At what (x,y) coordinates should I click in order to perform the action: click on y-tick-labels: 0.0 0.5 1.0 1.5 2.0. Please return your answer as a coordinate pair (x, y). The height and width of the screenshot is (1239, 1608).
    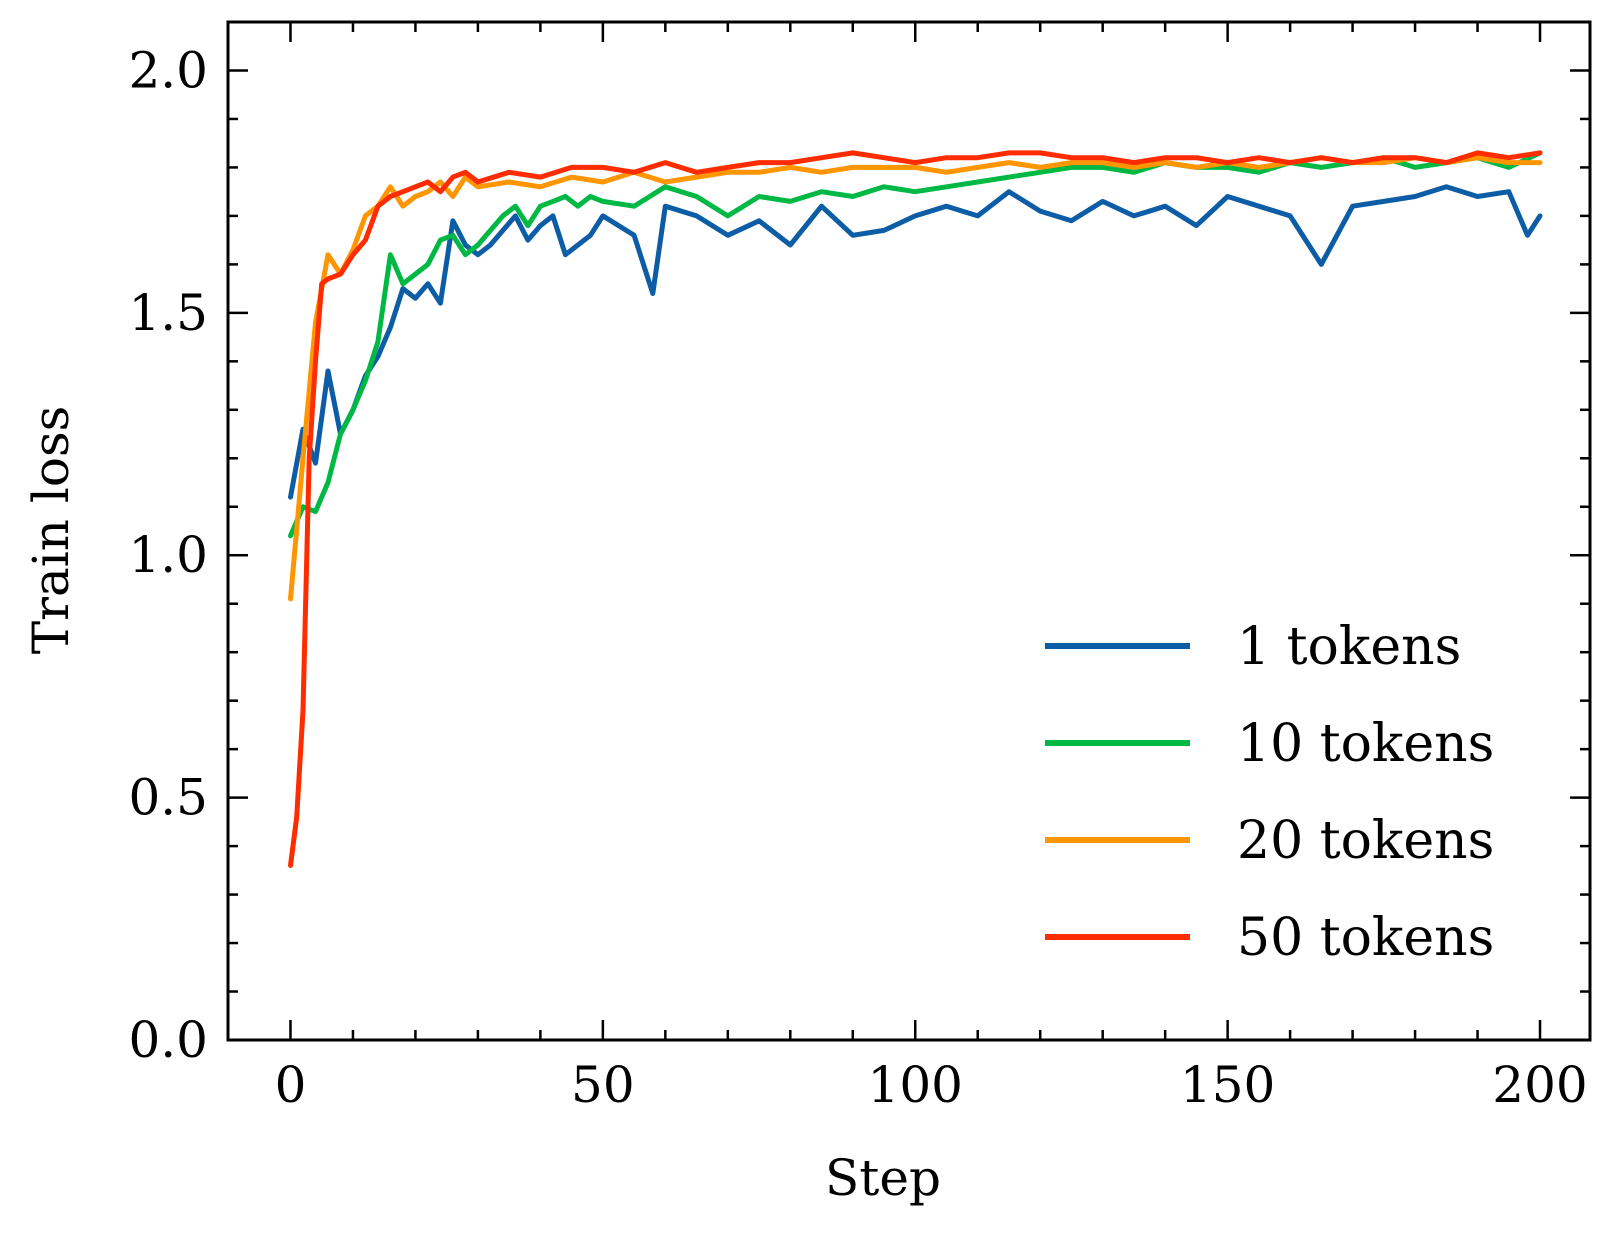
    Looking at the image, I should click on (168, 555).